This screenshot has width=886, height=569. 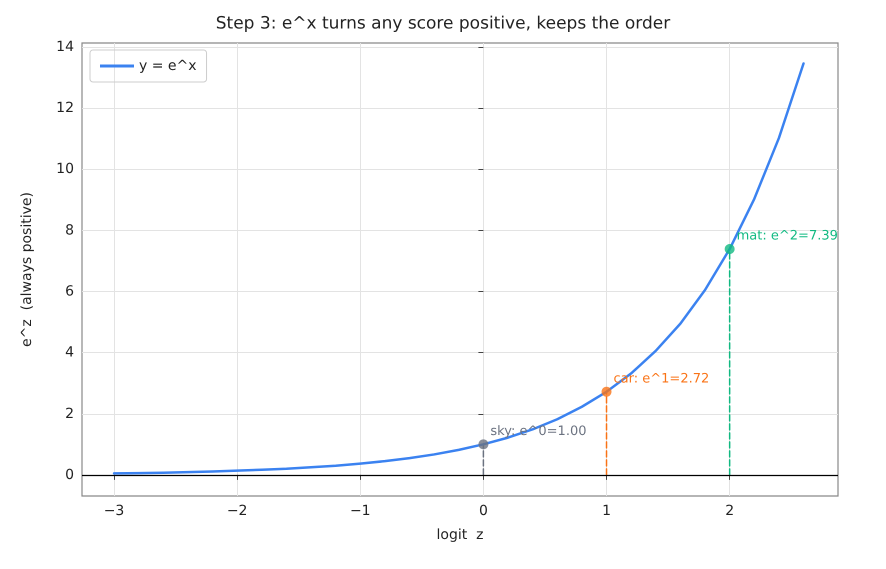 What do you see at coordinates (27, 269) in the screenshot?
I see `y-axis-title: e^z (always positive)` at bounding box center [27, 269].